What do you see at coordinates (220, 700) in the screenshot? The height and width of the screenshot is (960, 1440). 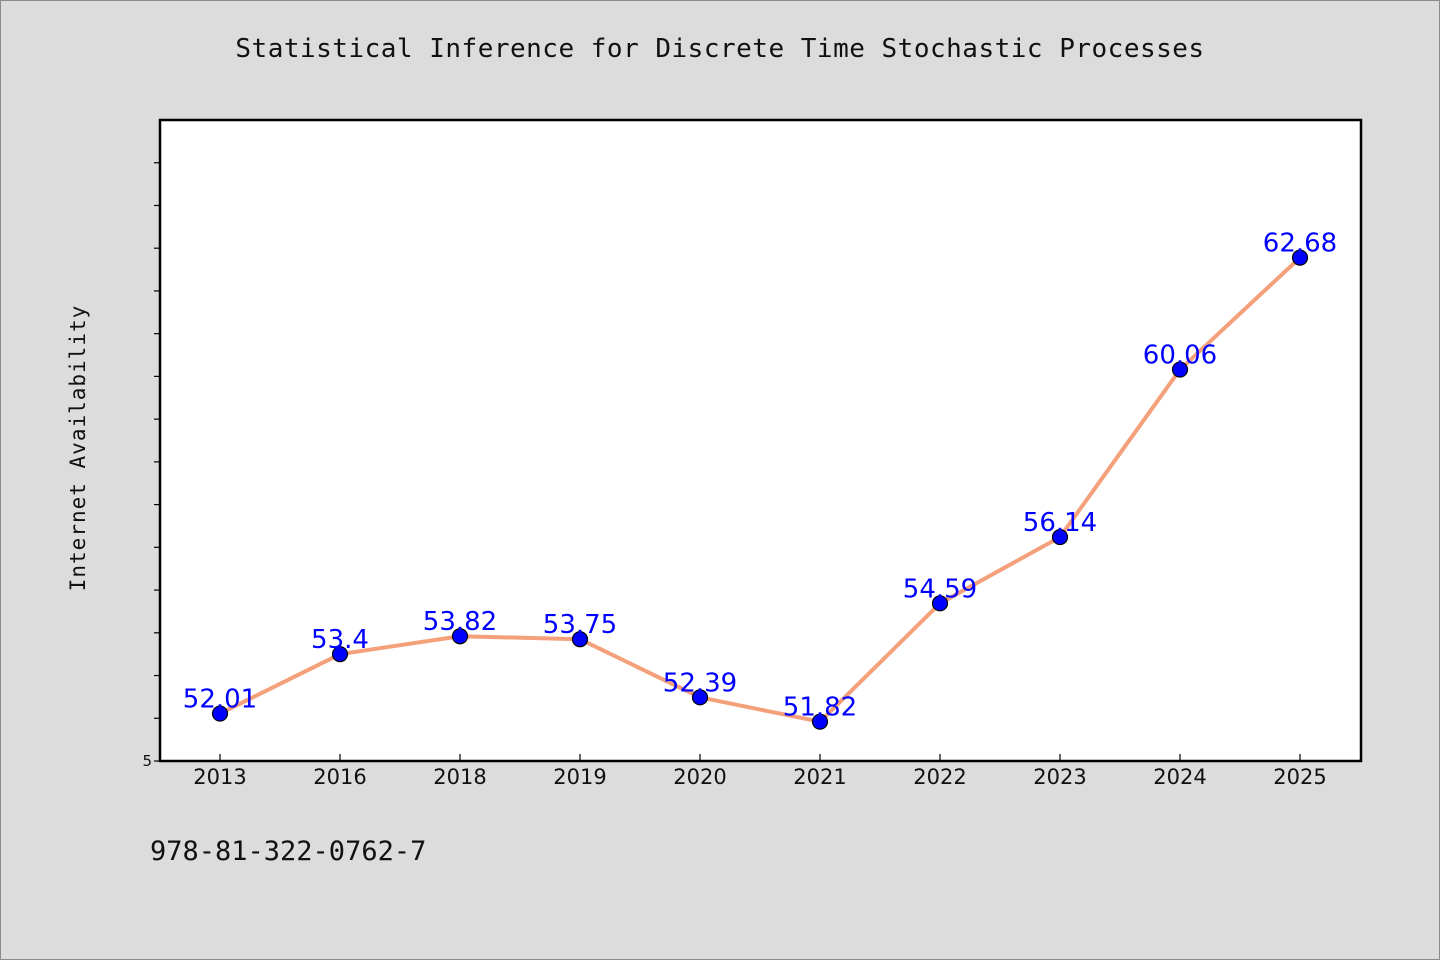 I see `data-label: 52.01` at bounding box center [220, 700].